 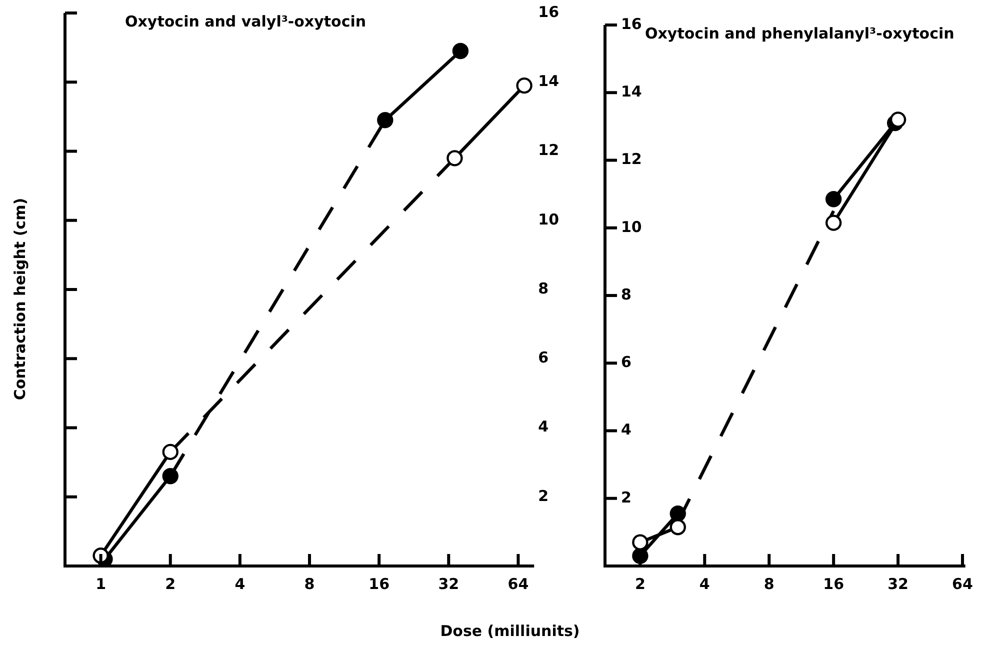 I want to click on y-axis-title: Contraction height (cm), so click(x=20, y=299).